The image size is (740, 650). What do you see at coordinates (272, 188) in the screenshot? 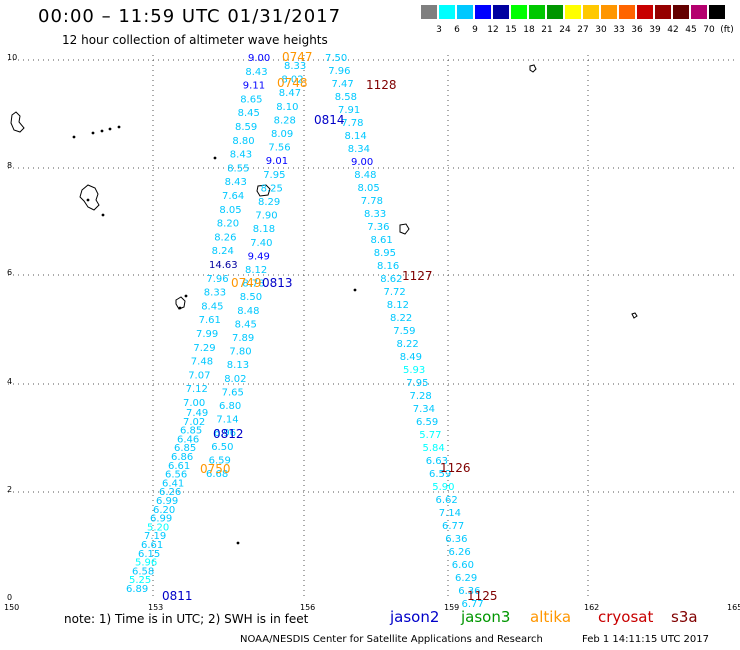
I see `middle-upper-track-value: 8.25` at bounding box center [272, 188].